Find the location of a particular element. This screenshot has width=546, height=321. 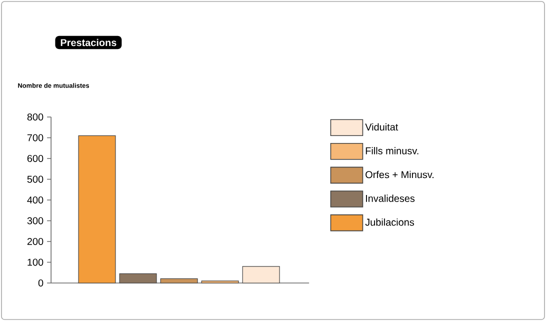

legend-label: Orfes + Minusv. is located at coordinates (400, 174).